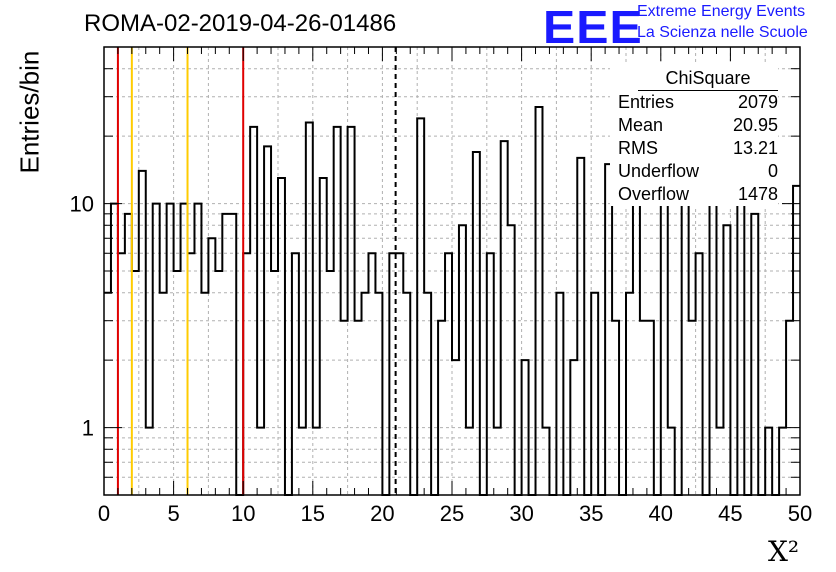  I want to click on stat-row-overflow: Overflow 1478, so click(698, 195).